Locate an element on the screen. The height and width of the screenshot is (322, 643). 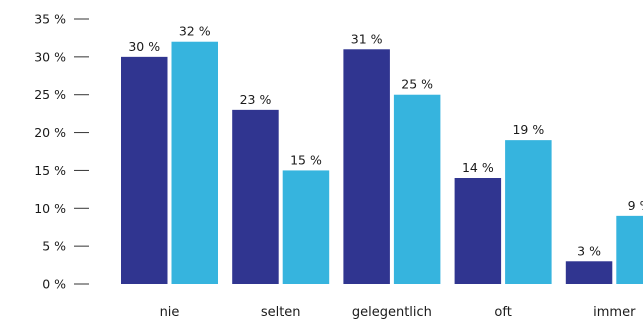
x-category-label: nie is located at coordinates (170, 312).